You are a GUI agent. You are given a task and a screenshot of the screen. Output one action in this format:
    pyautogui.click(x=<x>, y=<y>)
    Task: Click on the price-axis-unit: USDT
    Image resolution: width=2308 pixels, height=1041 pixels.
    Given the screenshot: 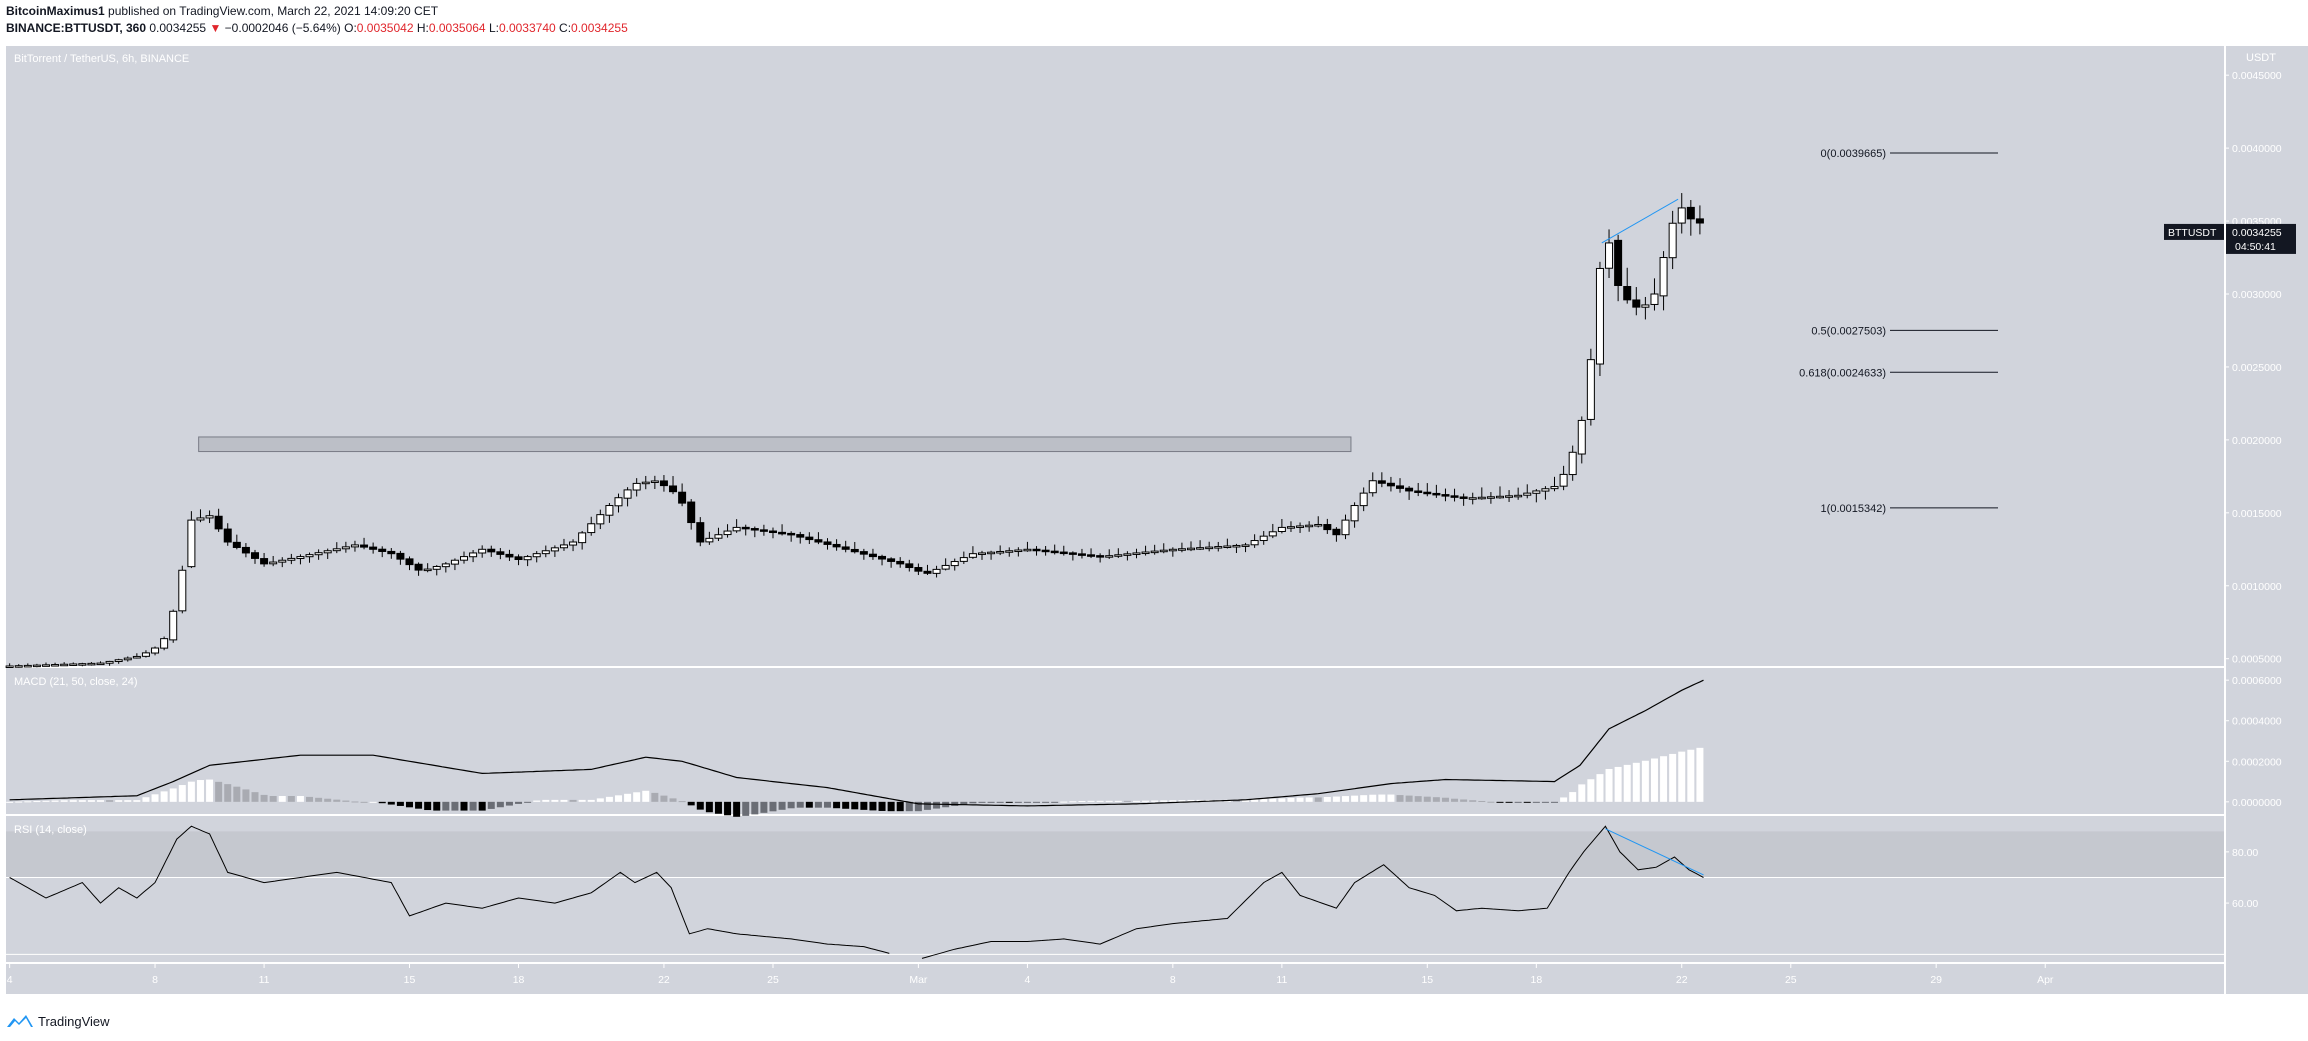 What is the action you would take?
    pyautogui.click(x=2261, y=58)
    